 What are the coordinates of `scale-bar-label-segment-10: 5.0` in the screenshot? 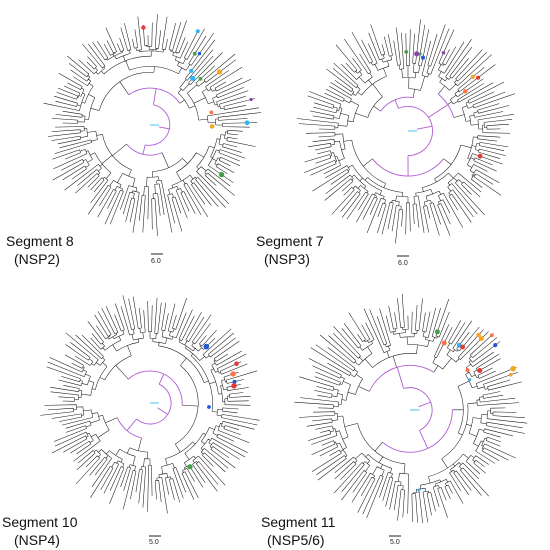 It's located at (154, 542).